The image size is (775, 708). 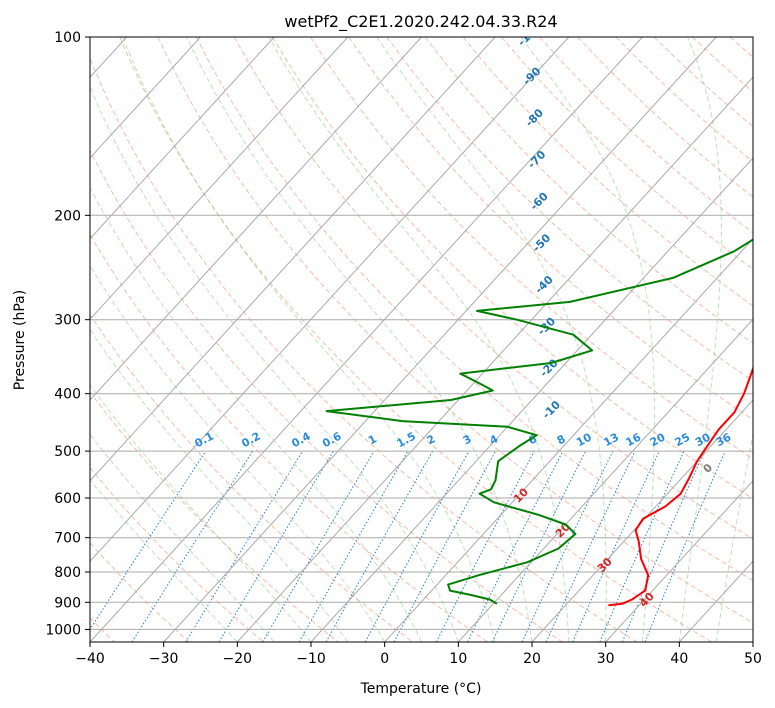 What do you see at coordinates (421, 689) in the screenshot?
I see `x-axis-label: Temperature (°C)` at bounding box center [421, 689].